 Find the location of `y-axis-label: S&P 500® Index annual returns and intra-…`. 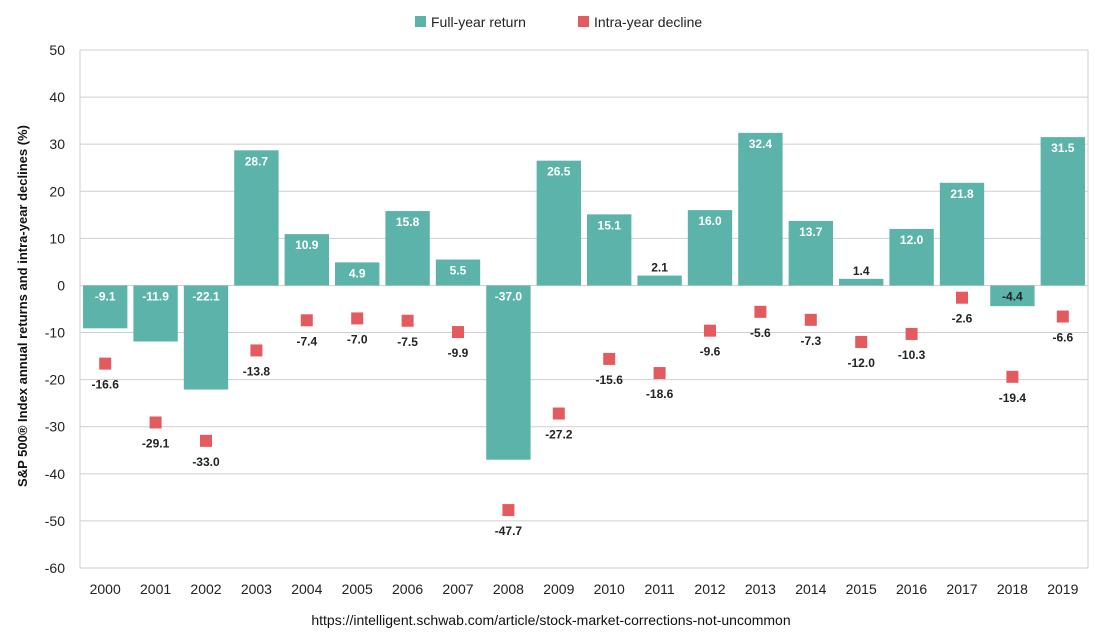

y-axis-label: S&P 500® Index annual returns and intra-… is located at coordinates (22, 306).